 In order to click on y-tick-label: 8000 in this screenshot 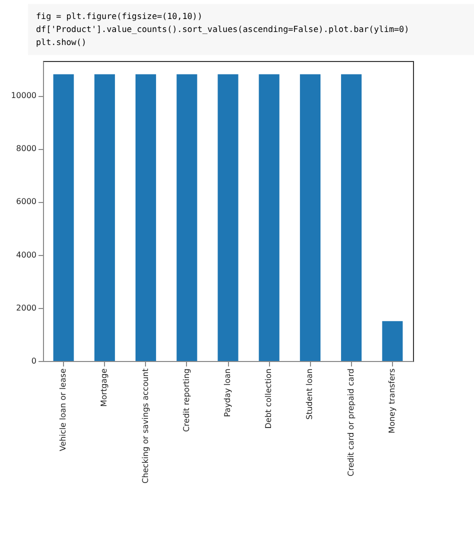, I will do `click(26, 149)`.